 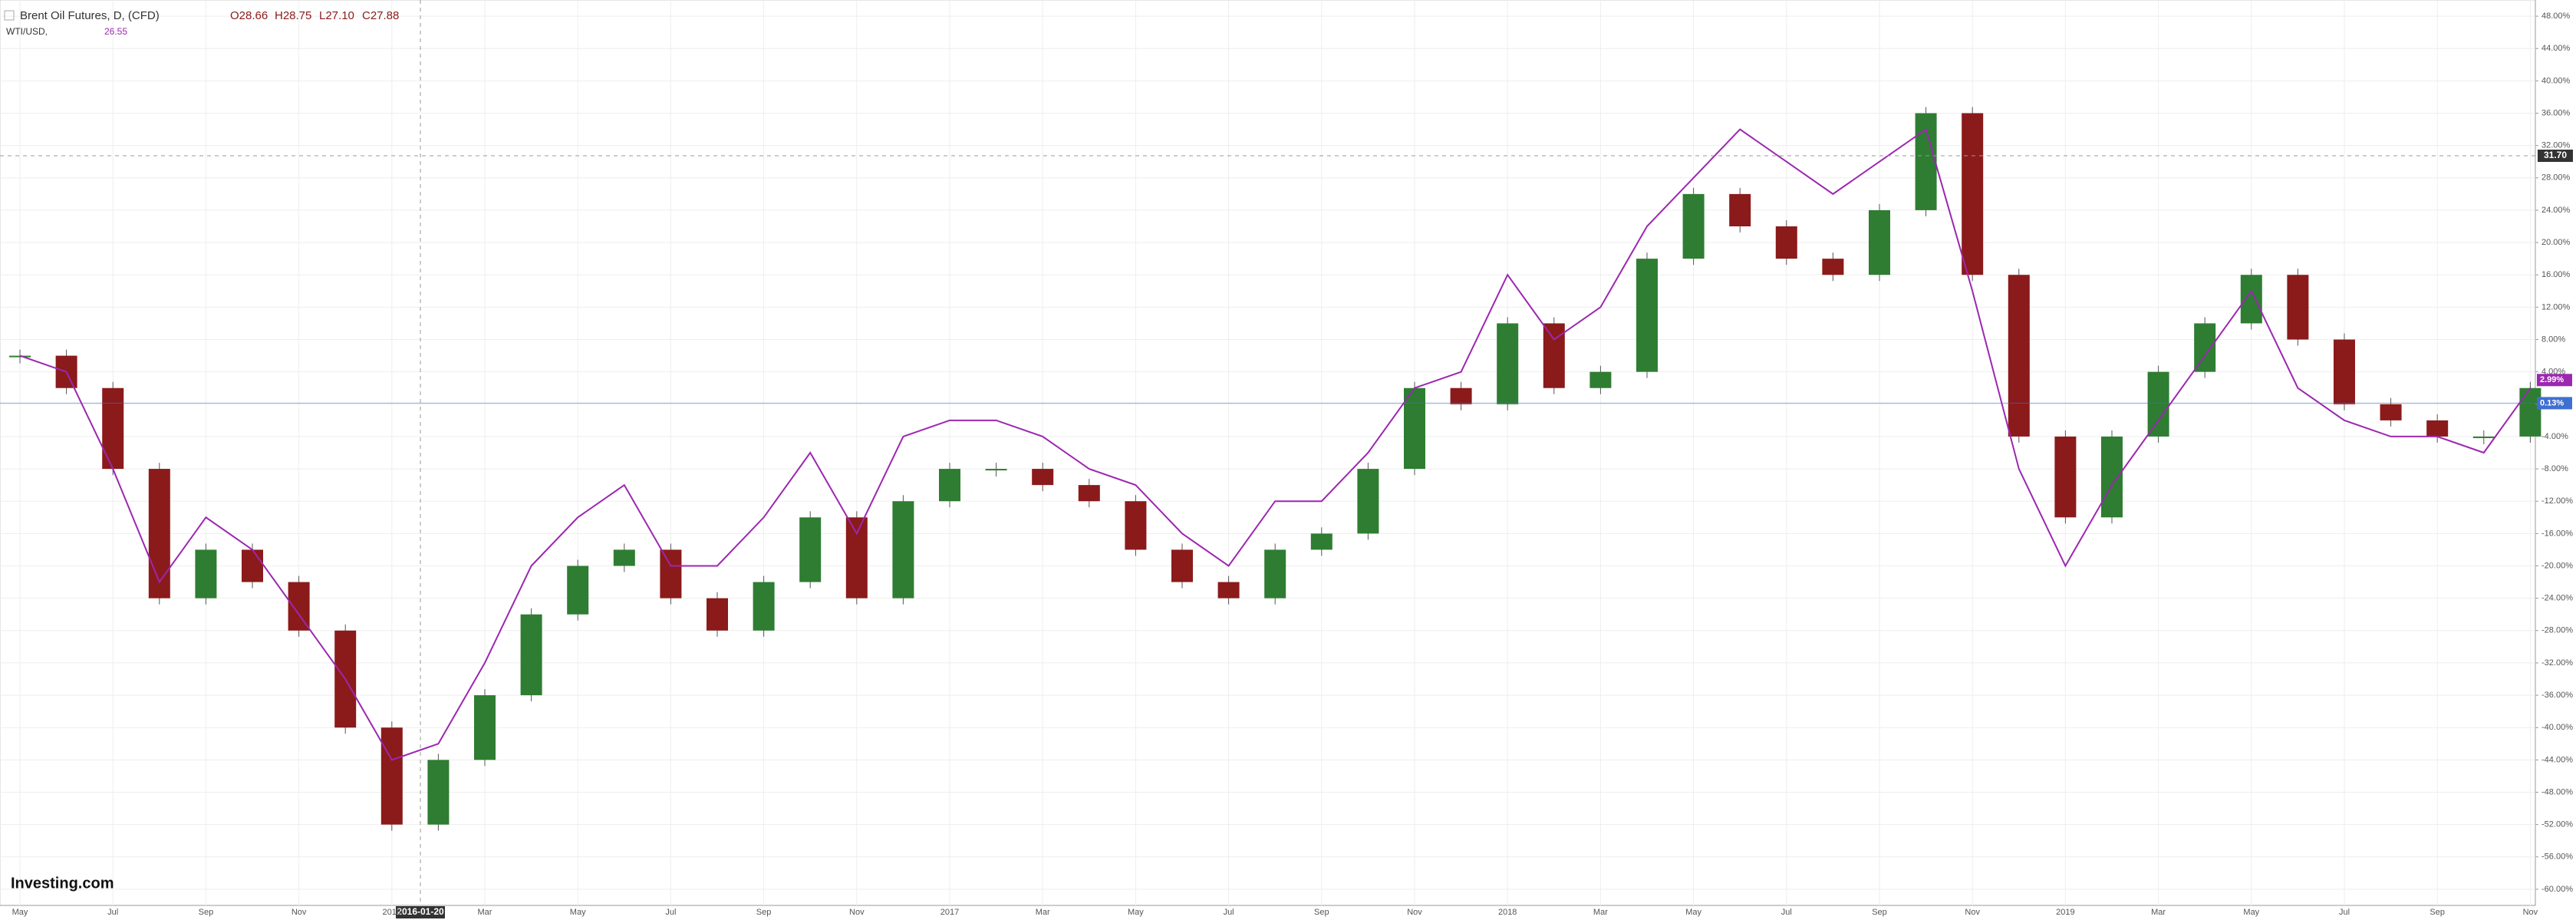 I want to click on y-tick-label: -4.00%, so click(x=2554, y=437).